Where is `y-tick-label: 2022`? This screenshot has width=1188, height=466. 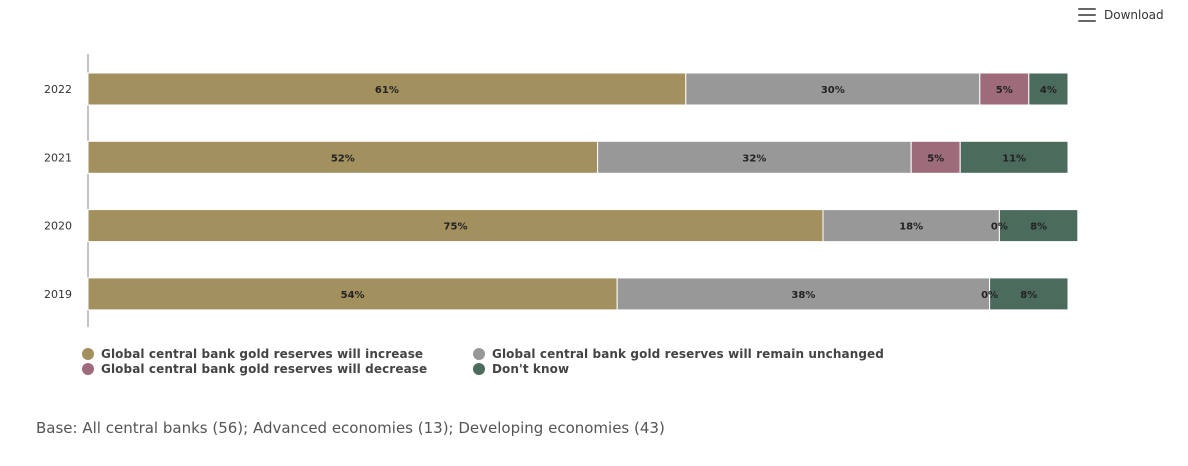
y-tick-label: 2022 is located at coordinates (58, 89).